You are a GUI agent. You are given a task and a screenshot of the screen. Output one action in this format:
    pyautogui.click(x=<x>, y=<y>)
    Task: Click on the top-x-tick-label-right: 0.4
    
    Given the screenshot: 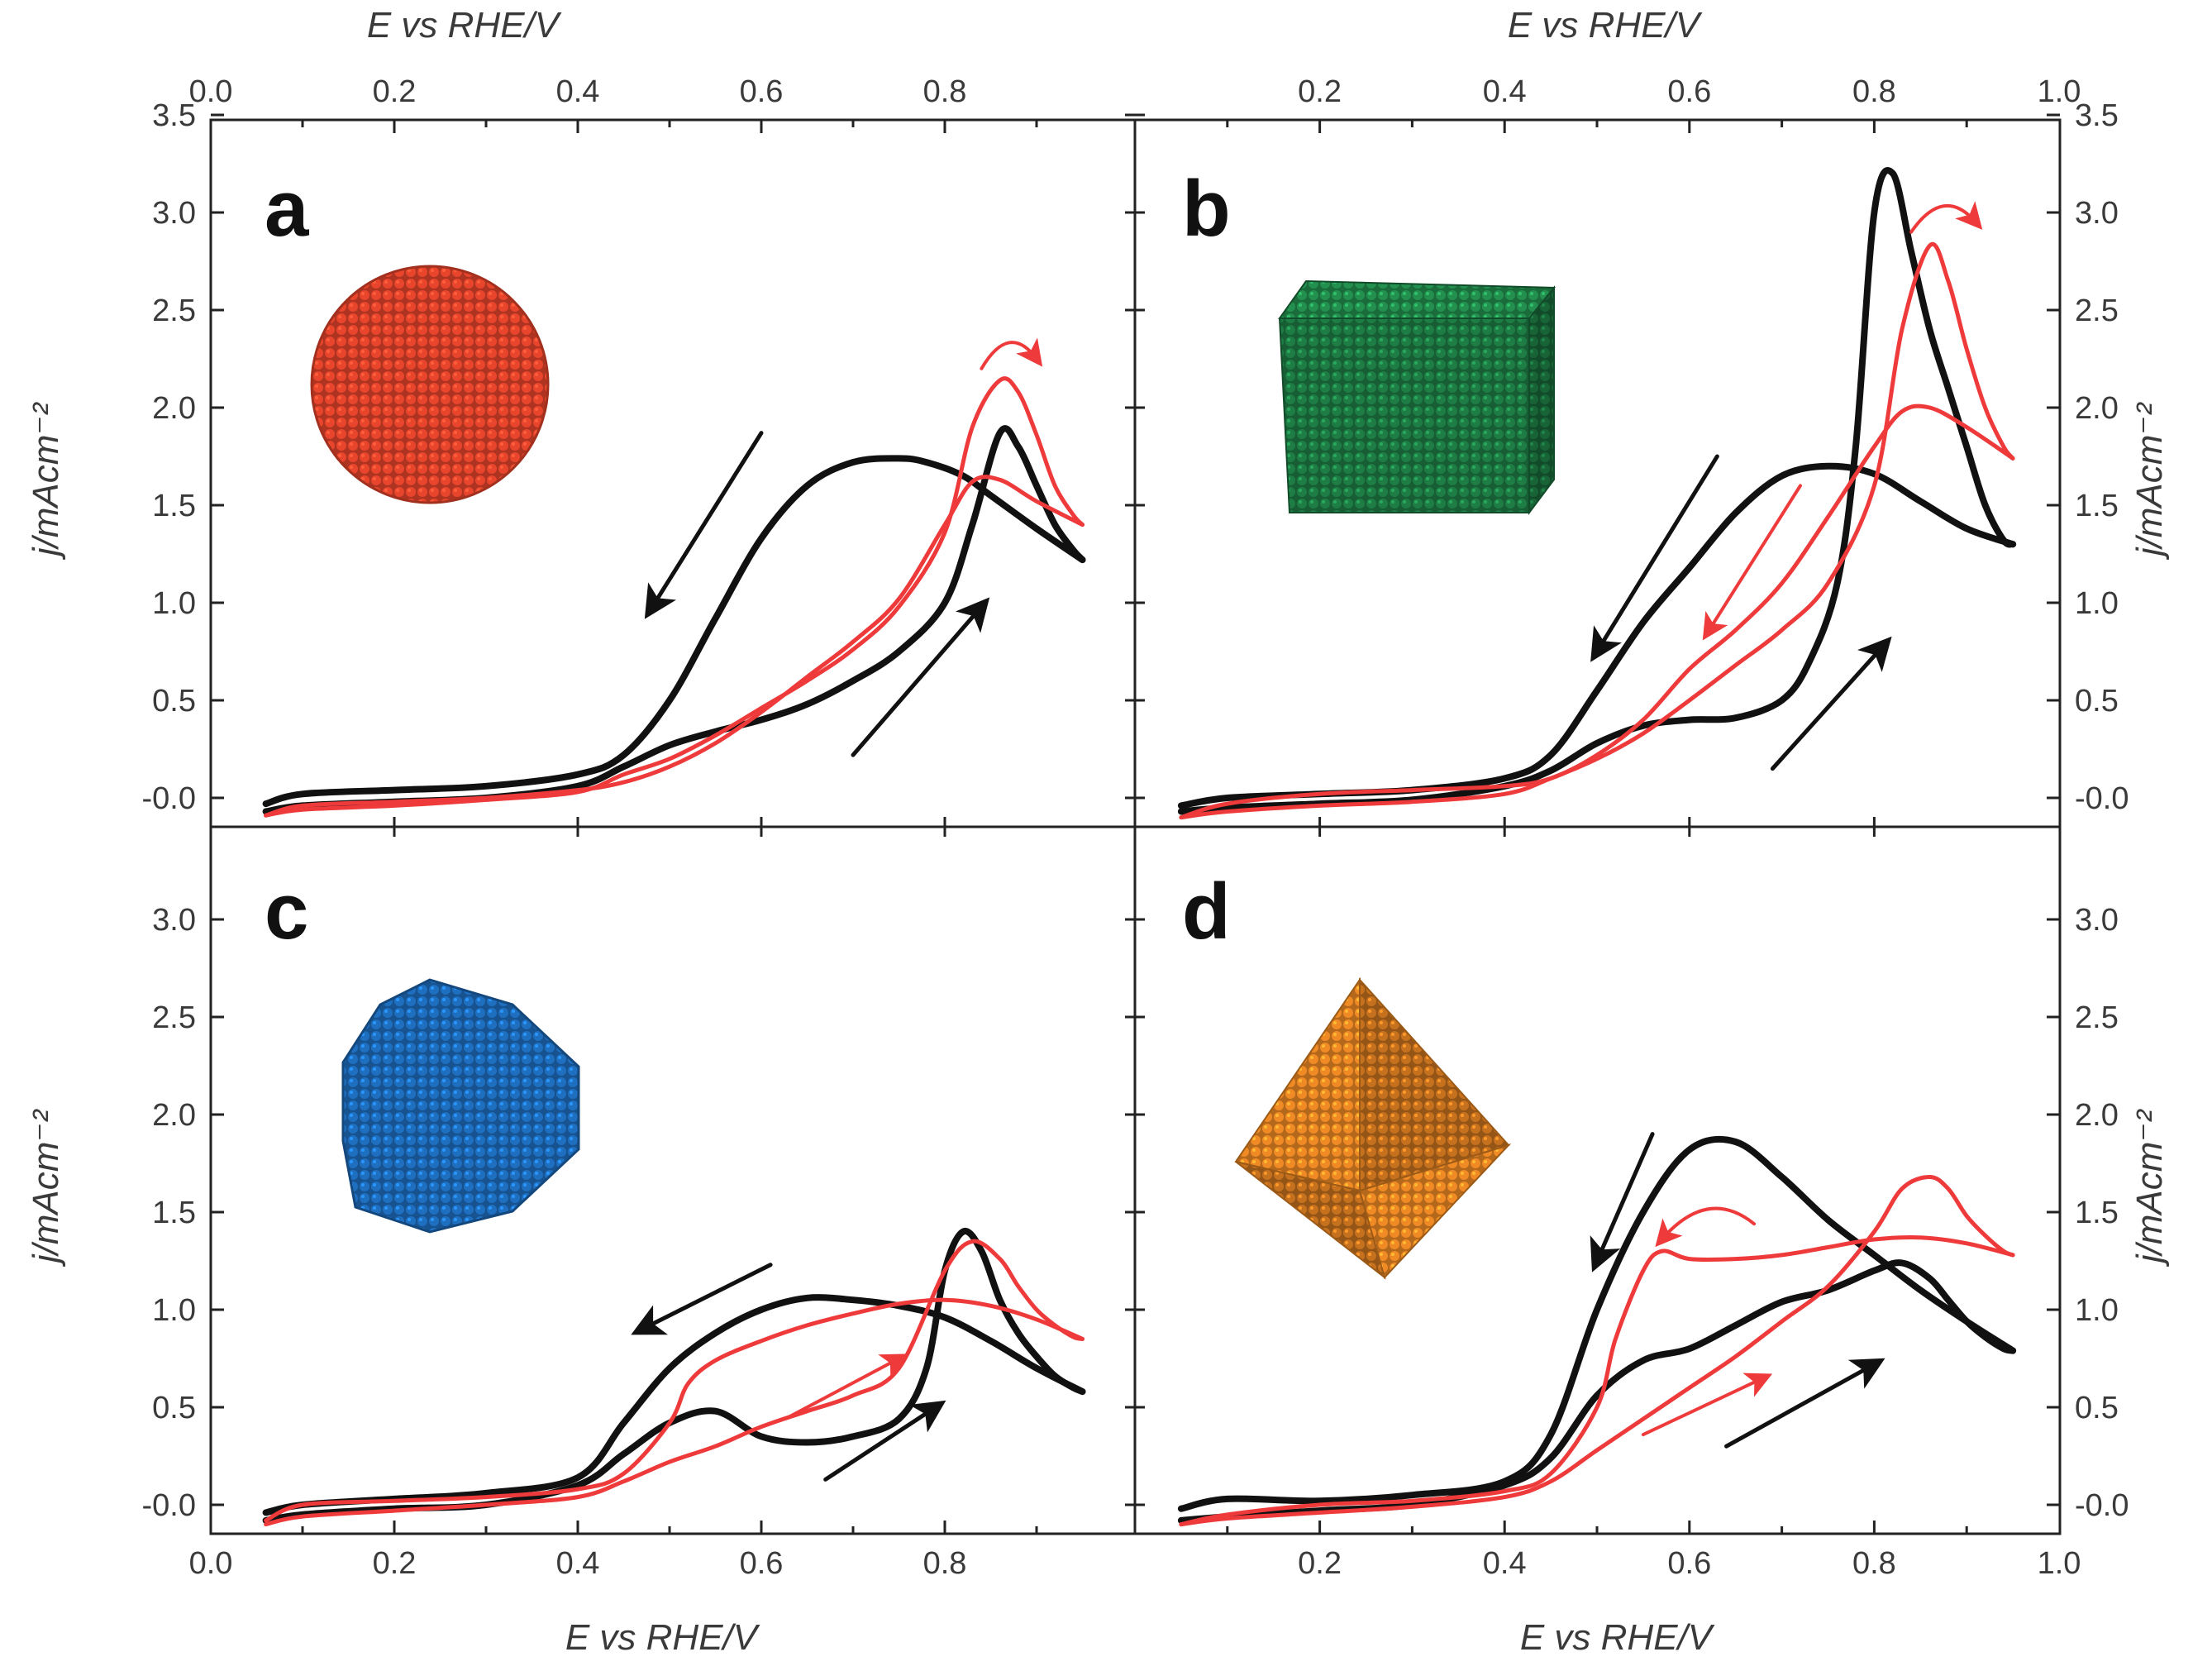 What is the action you would take?
    pyautogui.click(x=1505, y=91)
    